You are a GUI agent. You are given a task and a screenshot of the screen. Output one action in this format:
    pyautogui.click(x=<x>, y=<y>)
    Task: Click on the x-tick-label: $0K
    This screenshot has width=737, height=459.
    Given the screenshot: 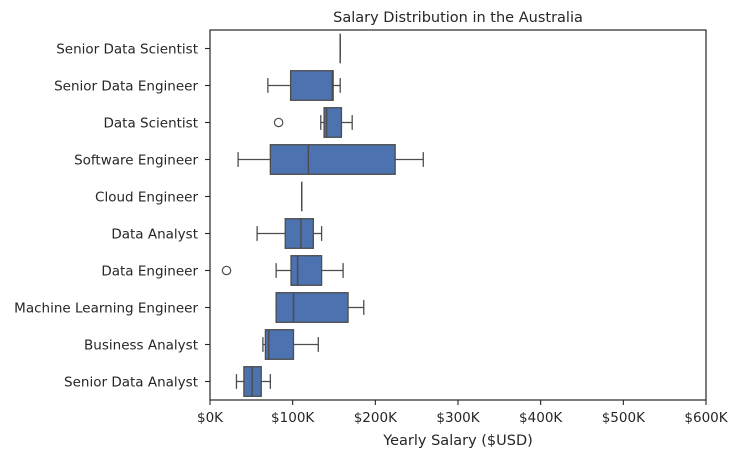 What is the action you would take?
    pyautogui.click(x=210, y=418)
    